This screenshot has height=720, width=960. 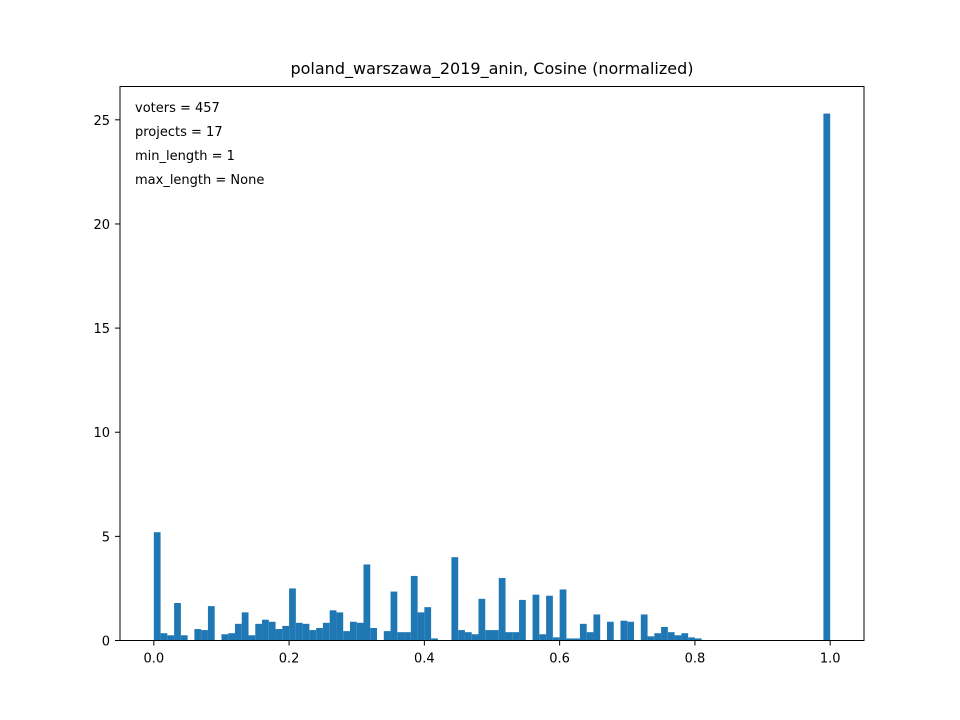 I want to click on annotation-max-length: max_length = None, so click(x=199, y=180).